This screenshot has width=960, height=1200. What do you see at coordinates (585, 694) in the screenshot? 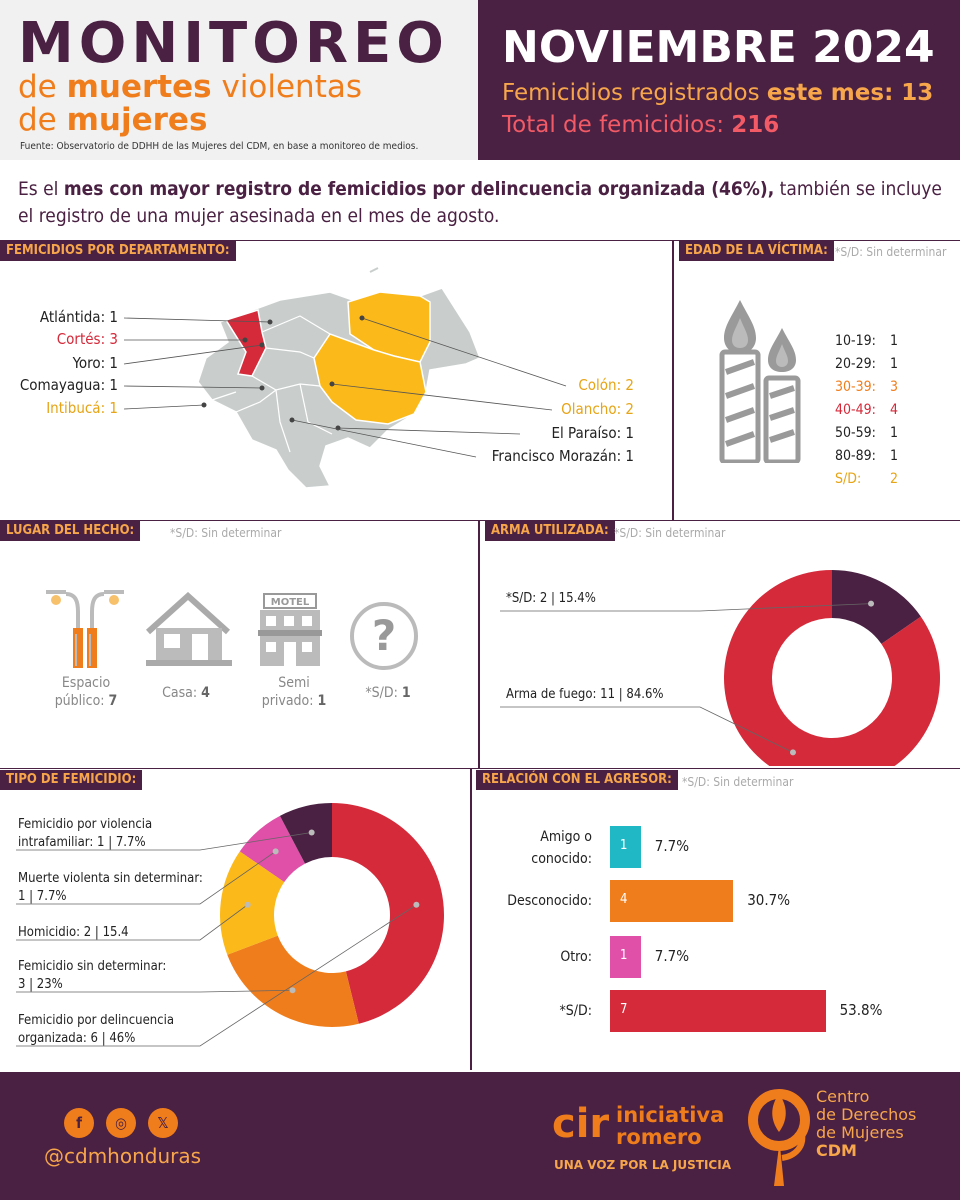
I see `arma-label: Arma de fuego: 11 | 84.6%` at bounding box center [585, 694].